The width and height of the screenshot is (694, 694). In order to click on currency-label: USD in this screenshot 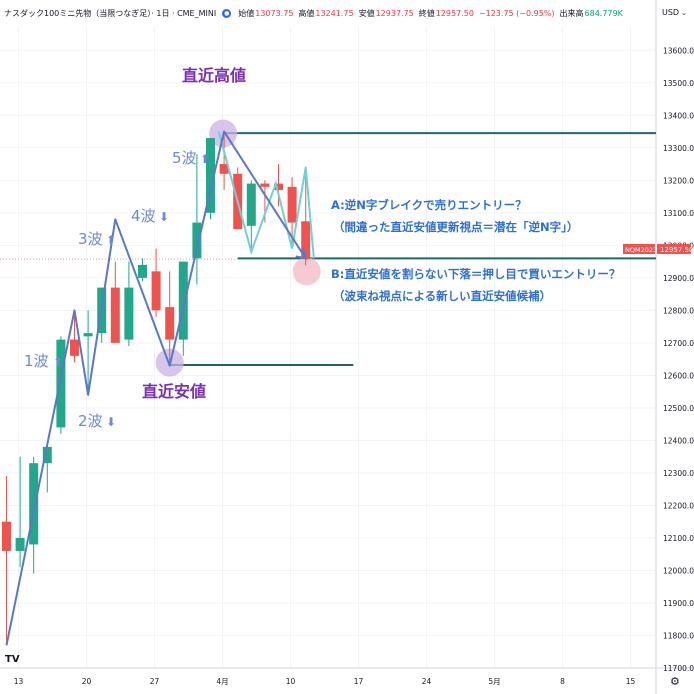, I will do `click(670, 12)`.